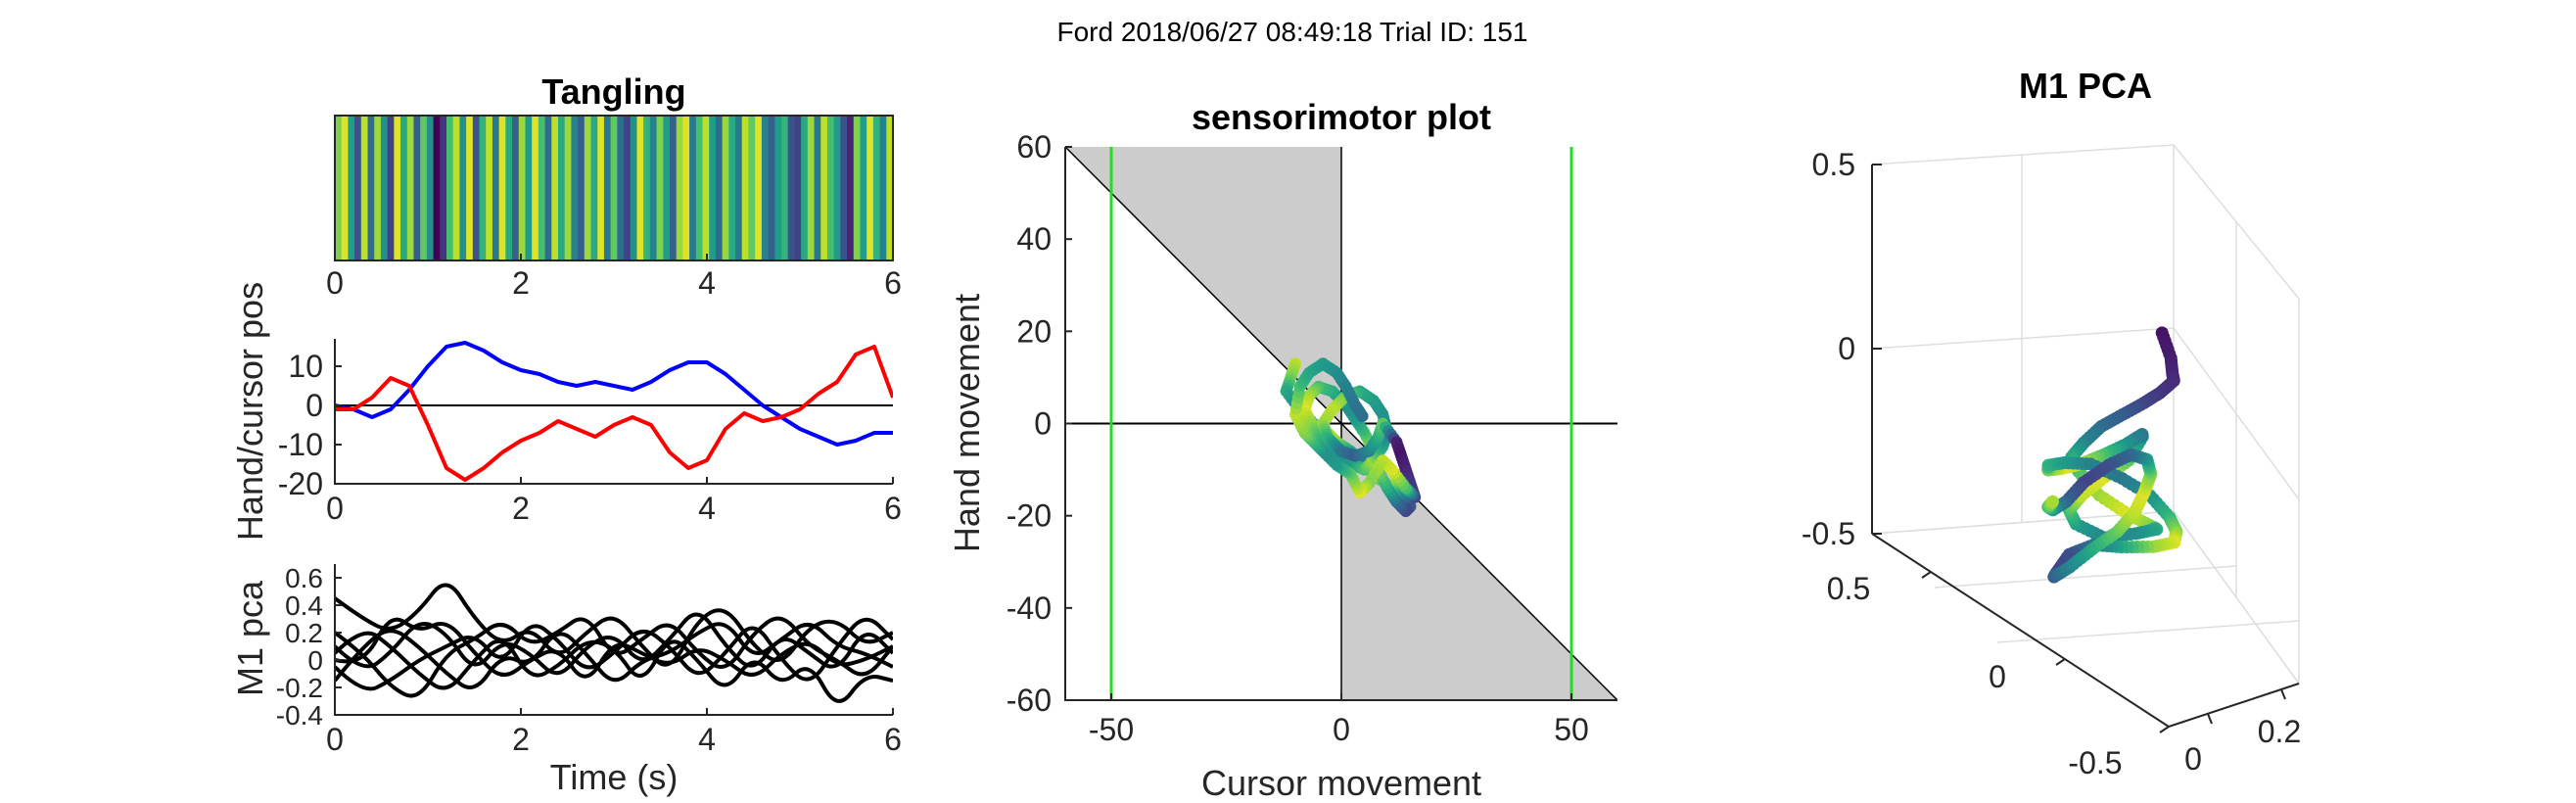 This screenshot has height=803, width=2576. What do you see at coordinates (614, 777) in the screenshot?
I see `m1-pca-xlabel: Time (s)` at bounding box center [614, 777].